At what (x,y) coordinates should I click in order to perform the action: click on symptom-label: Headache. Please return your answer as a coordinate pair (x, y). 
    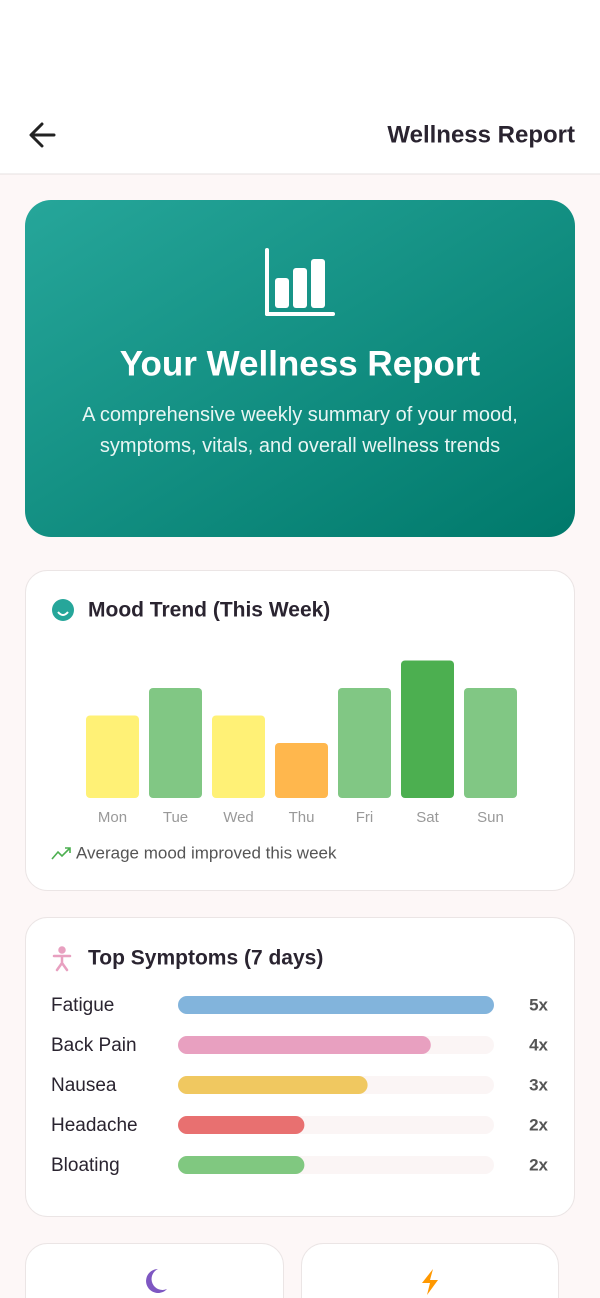
    Looking at the image, I should click on (94, 1125).